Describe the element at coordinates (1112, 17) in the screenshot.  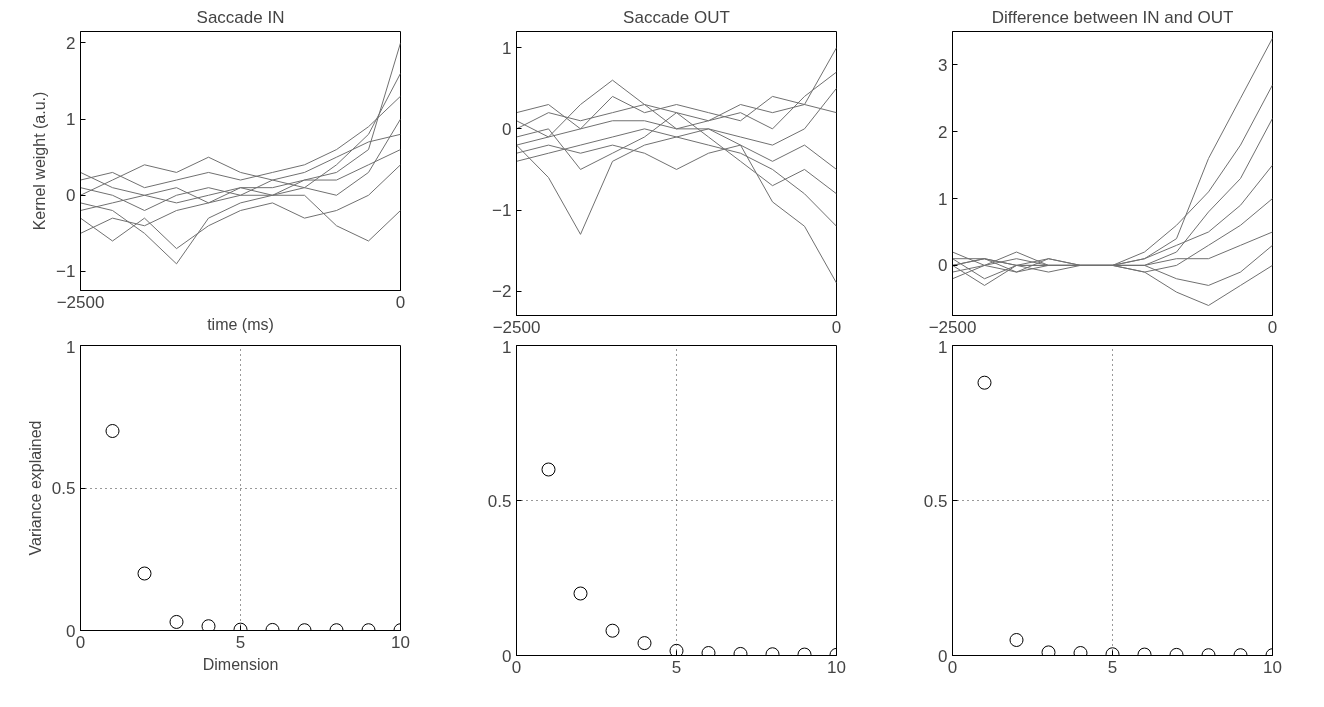
I see `chart-title: Difference between IN and OUT` at that location.